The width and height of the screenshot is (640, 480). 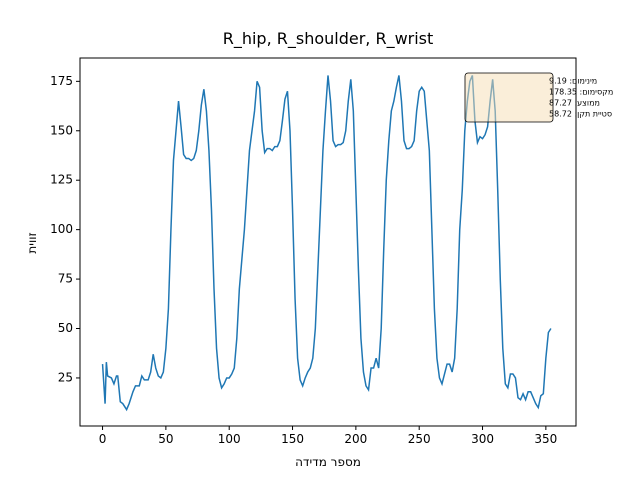 What do you see at coordinates (482, 439) in the screenshot?
I see `x-tick-label: 300` at bounding box center [482, 439].